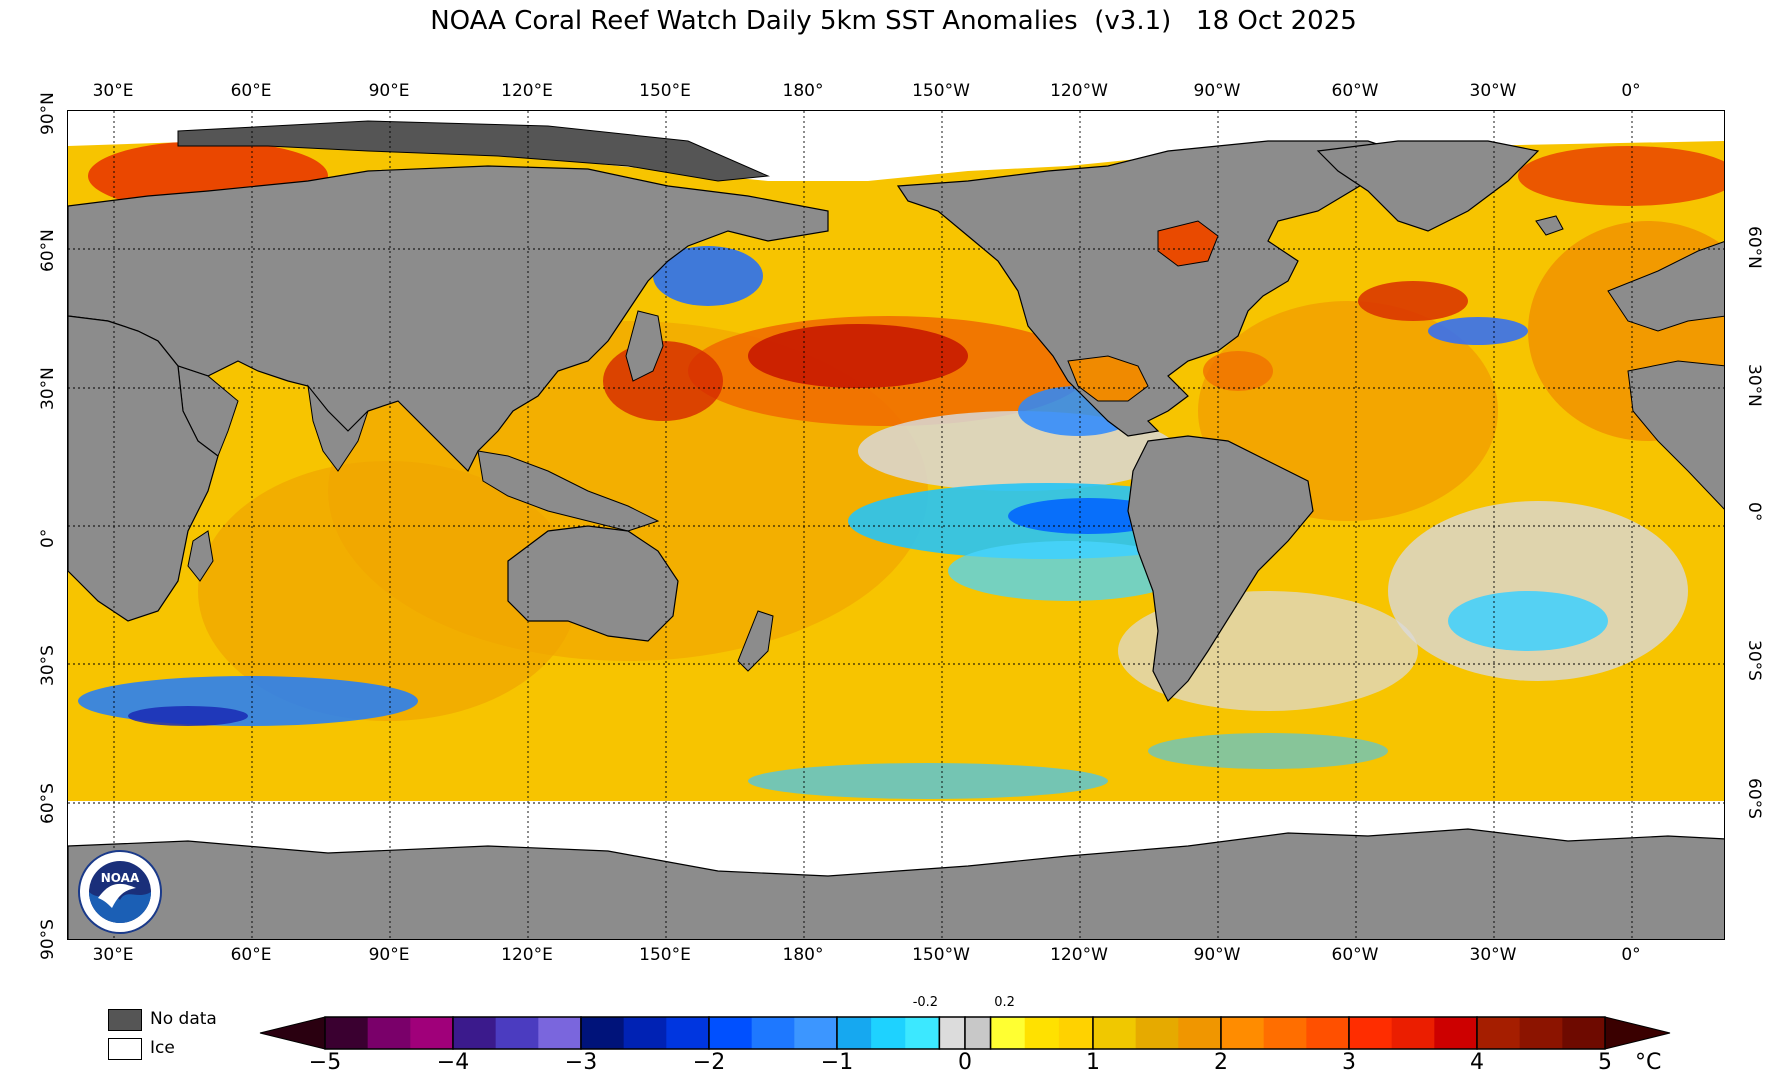 The width and height of the screenshot is (1787, 1085). What do you see at coordinates (965, 1062) in the screenshot?
I see `colorbar-tick-label: 0` at bounding box center [965, 1062].